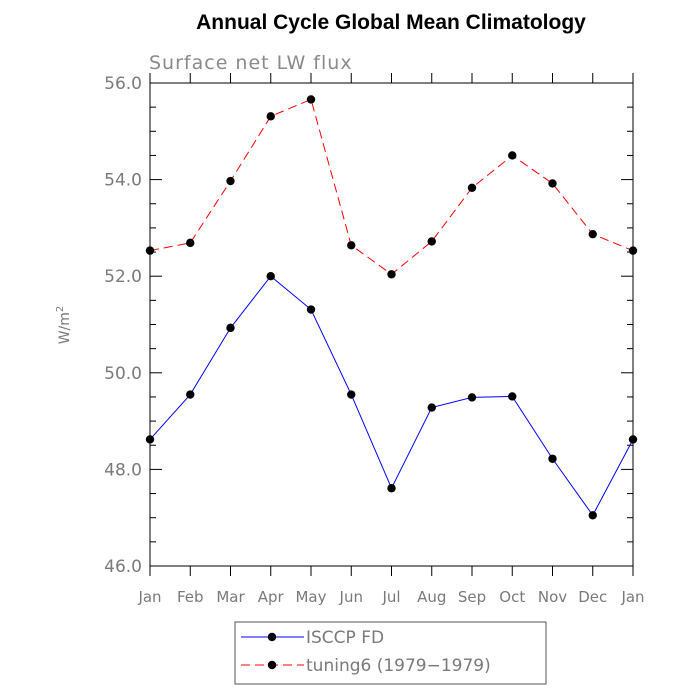 This screenshot has height=700, width=700. Describe the element at coordinates (512, 597) in the screenshot. I see `x-tick-label: Oct` at that location.